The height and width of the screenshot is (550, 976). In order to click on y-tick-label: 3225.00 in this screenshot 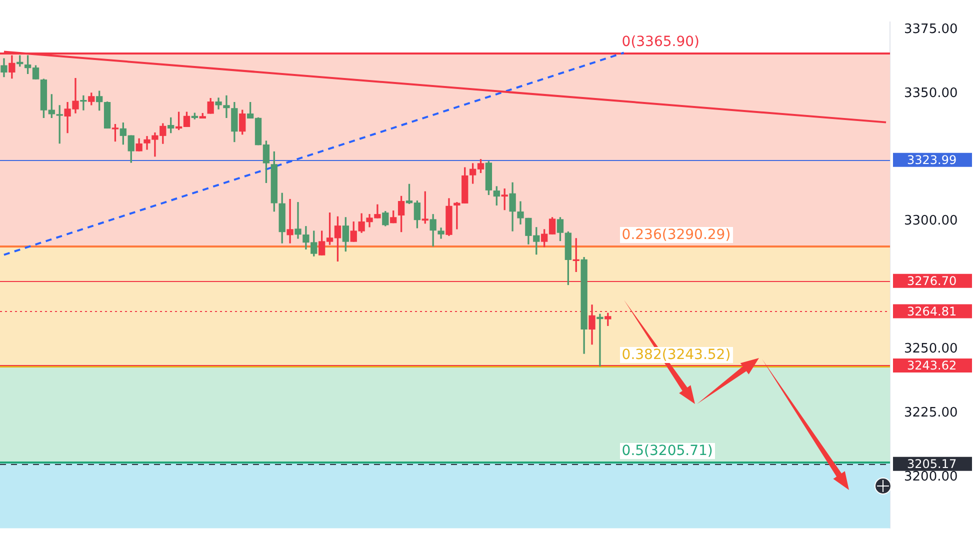, I will do `click(931, 412)`.